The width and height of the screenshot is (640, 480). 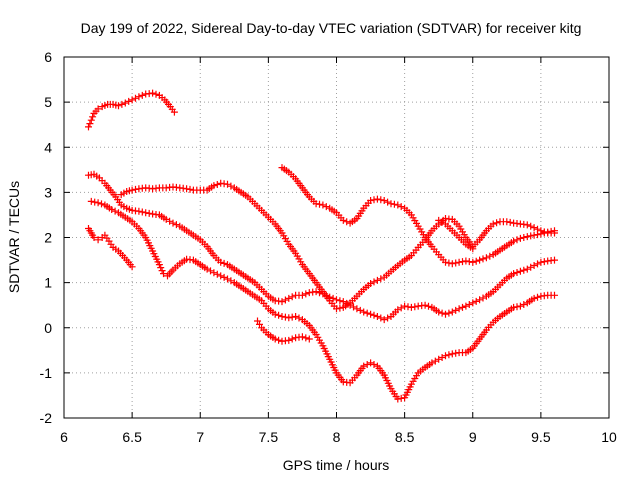 I want to click on x-tick-label: 8, so click(x=337, y=437).